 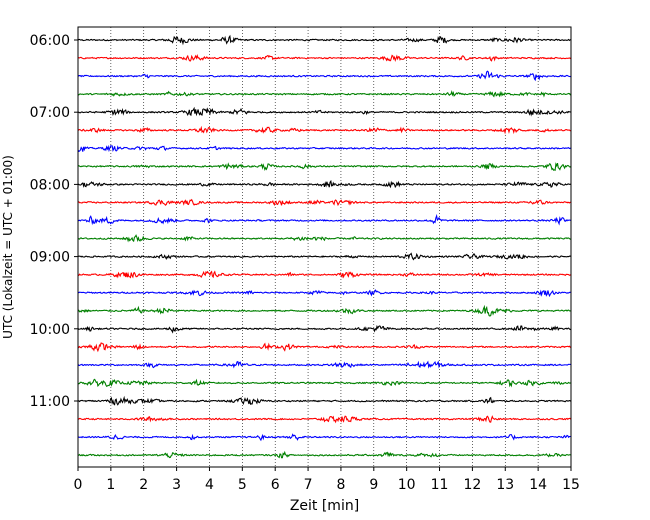 I want to click on x-tick-label: 5, so click(x=242, y=485).